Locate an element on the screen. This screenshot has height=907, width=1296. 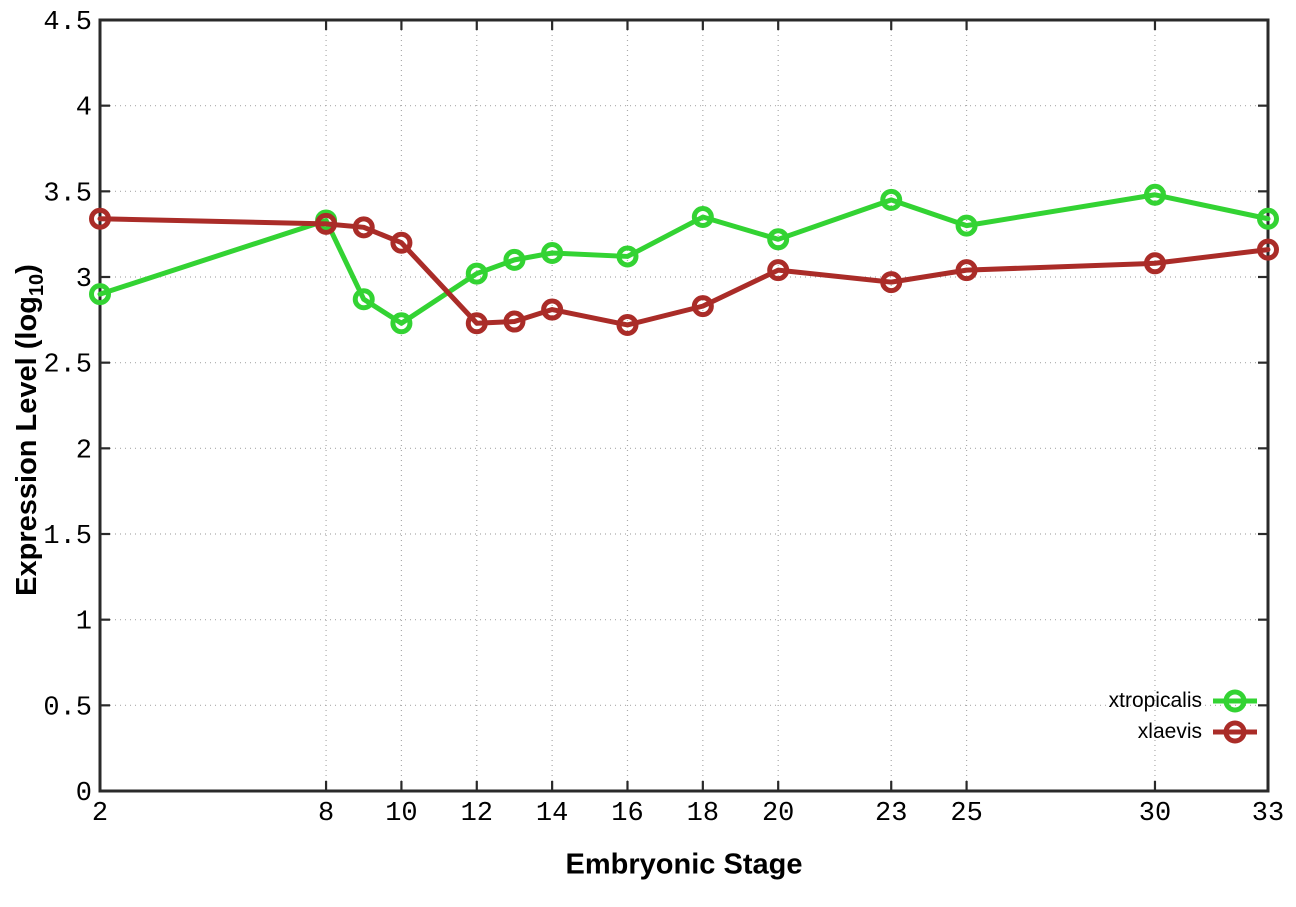
svg-text: 30 is located at coordinates (1155, 814).